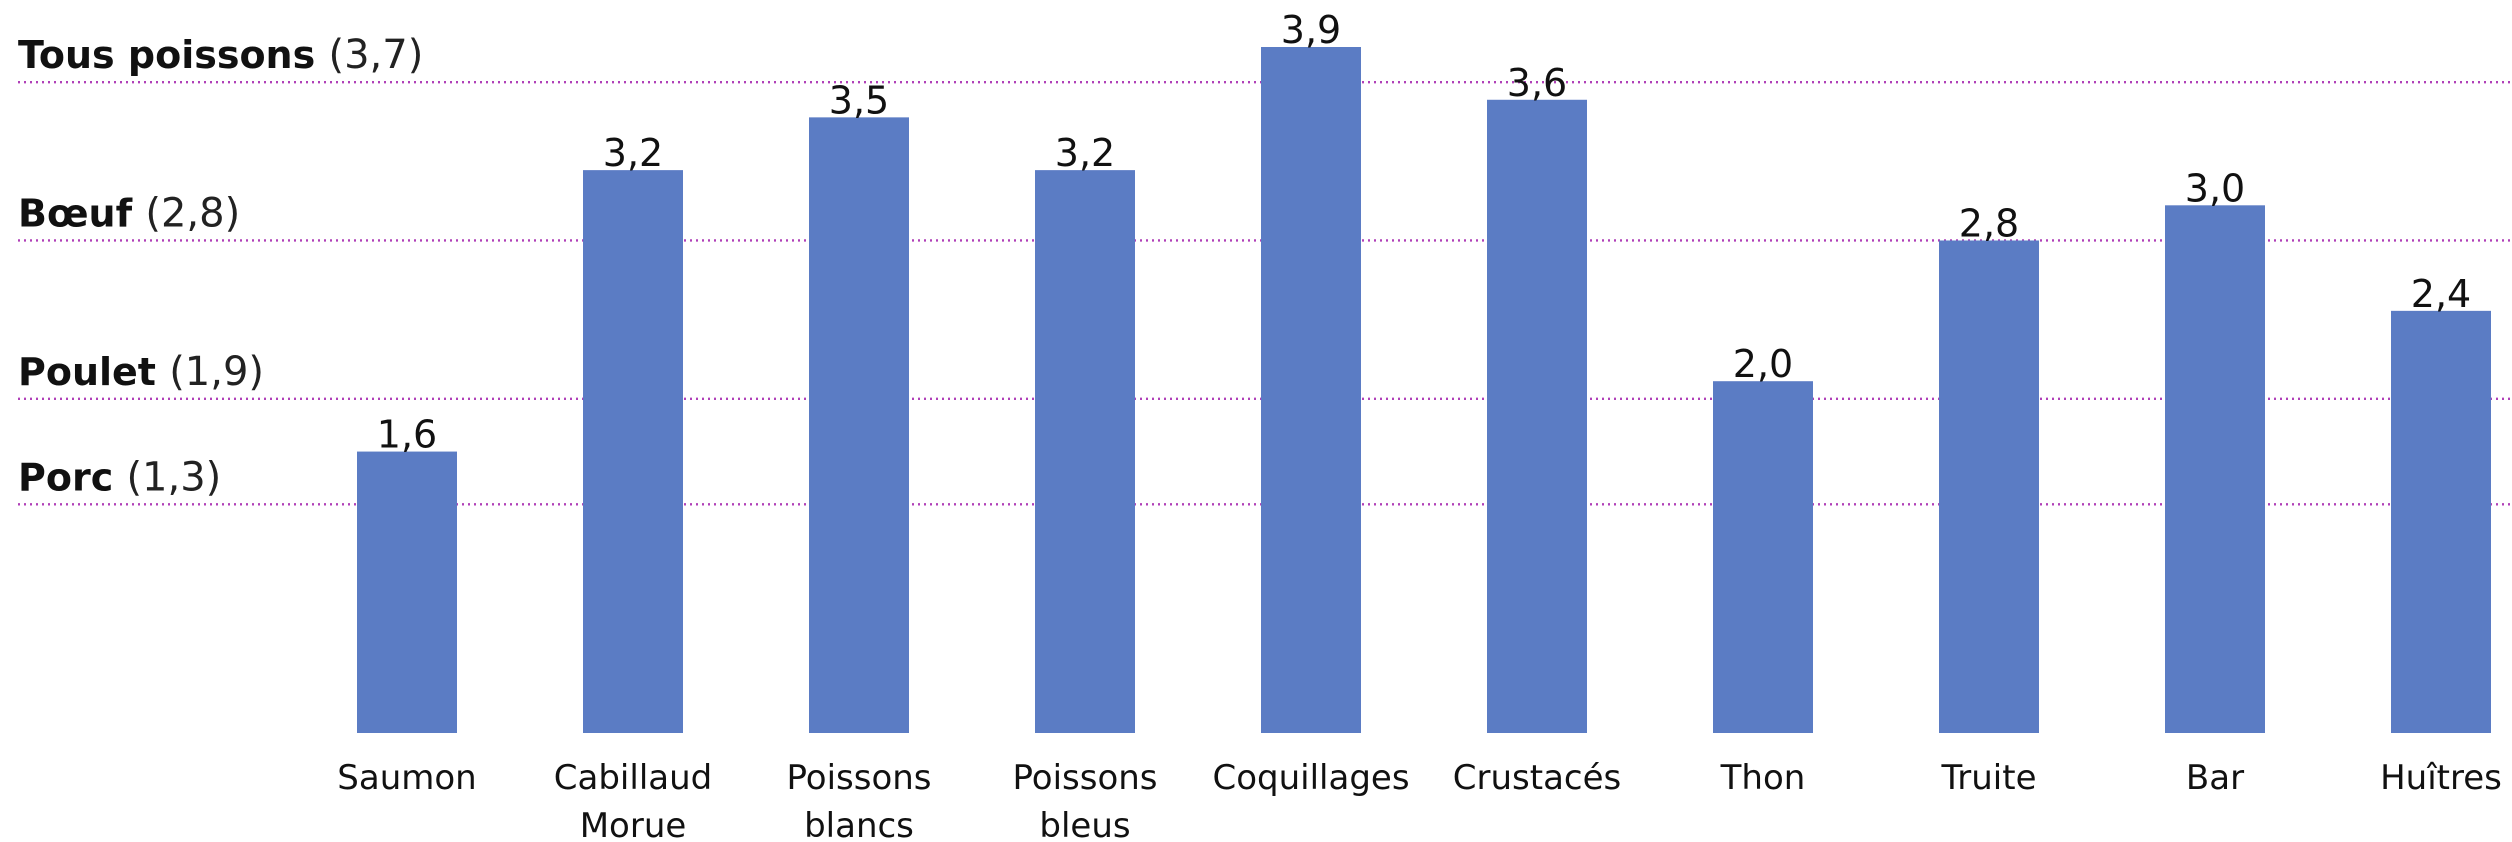 This screenshot has width=2512, height=842. I want to click on reference-label-0: Tous poissons (3,7), so click(220, 55).